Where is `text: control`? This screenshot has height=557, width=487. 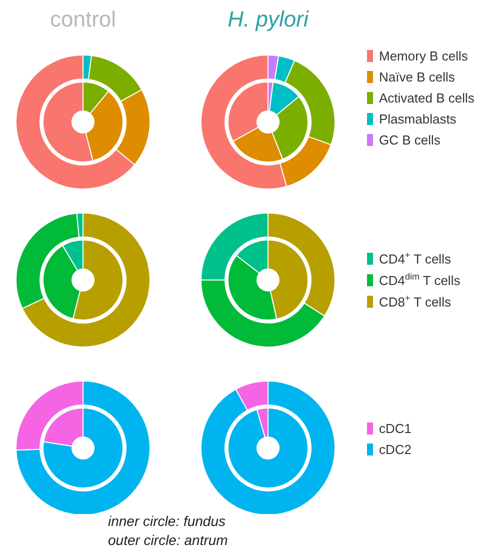
text: control is located at coordinates (83, 19).